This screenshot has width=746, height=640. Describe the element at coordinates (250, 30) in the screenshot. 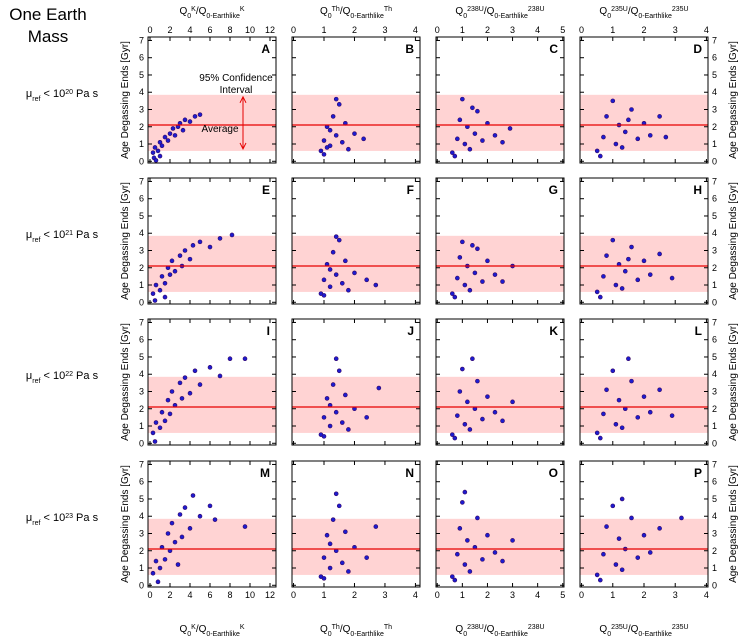

I see `x-tick-label: 10` at that location.